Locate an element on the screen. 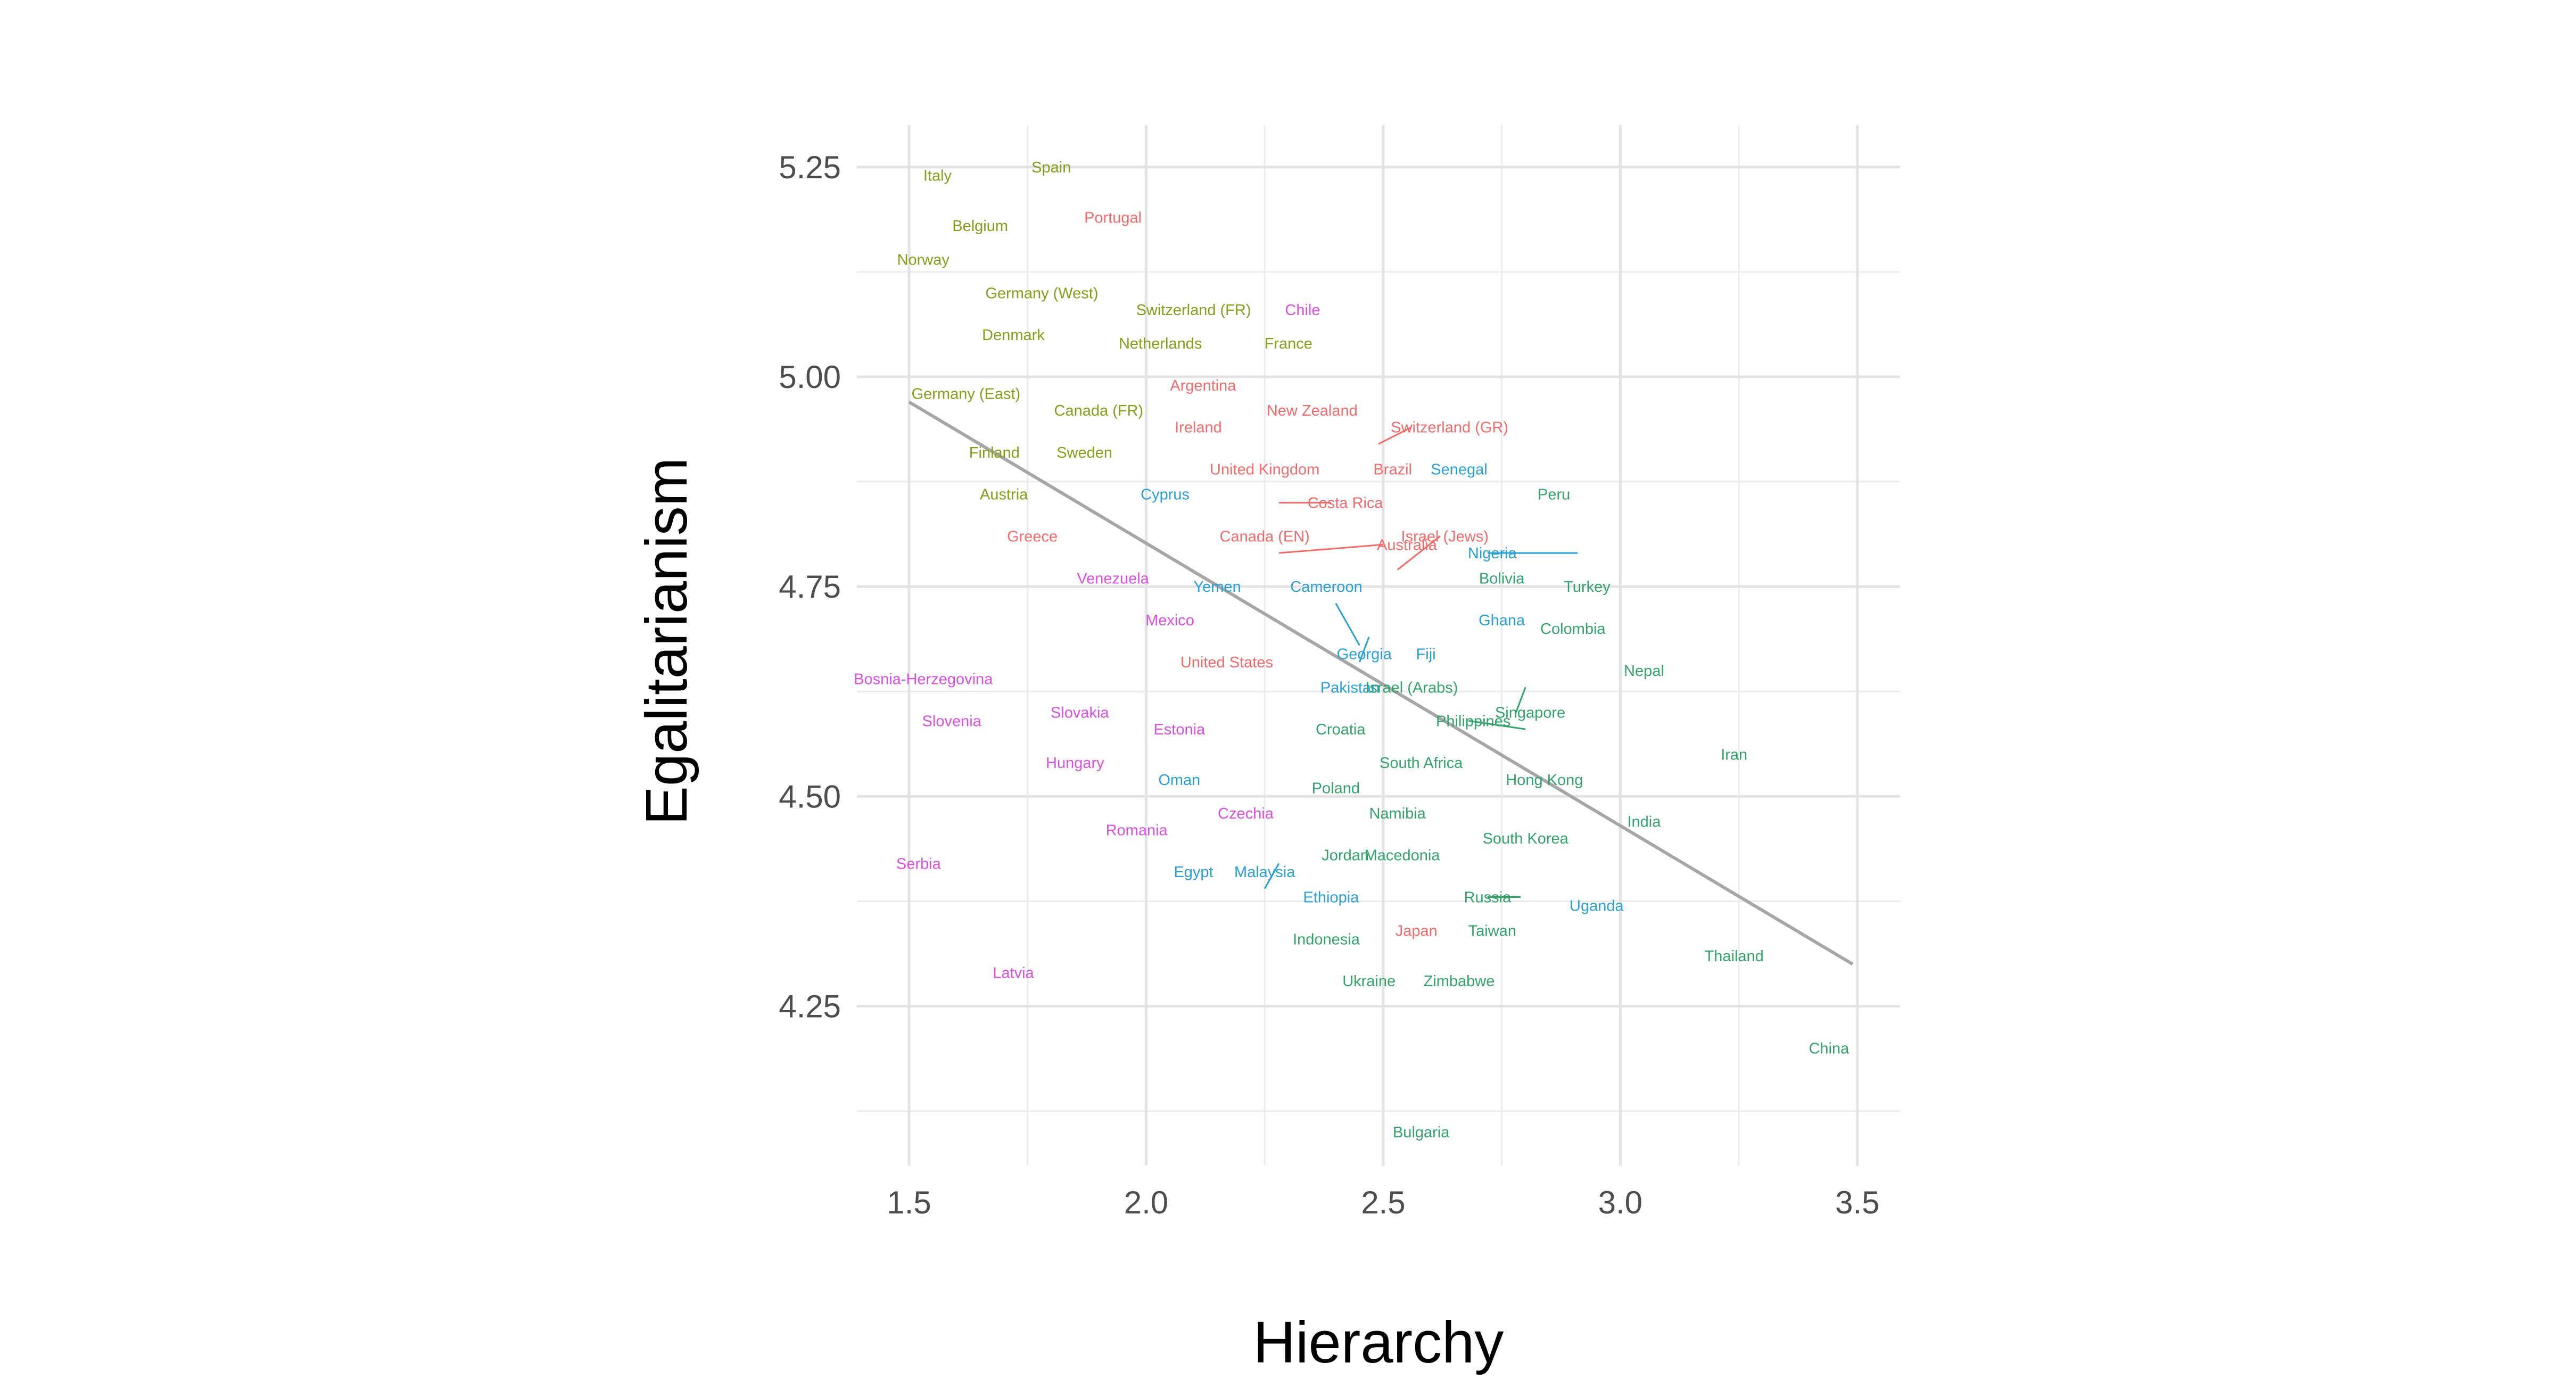 This screenshot has height=1396, width=2576. point-label: Turkey is located at coordinates (1587, 587).